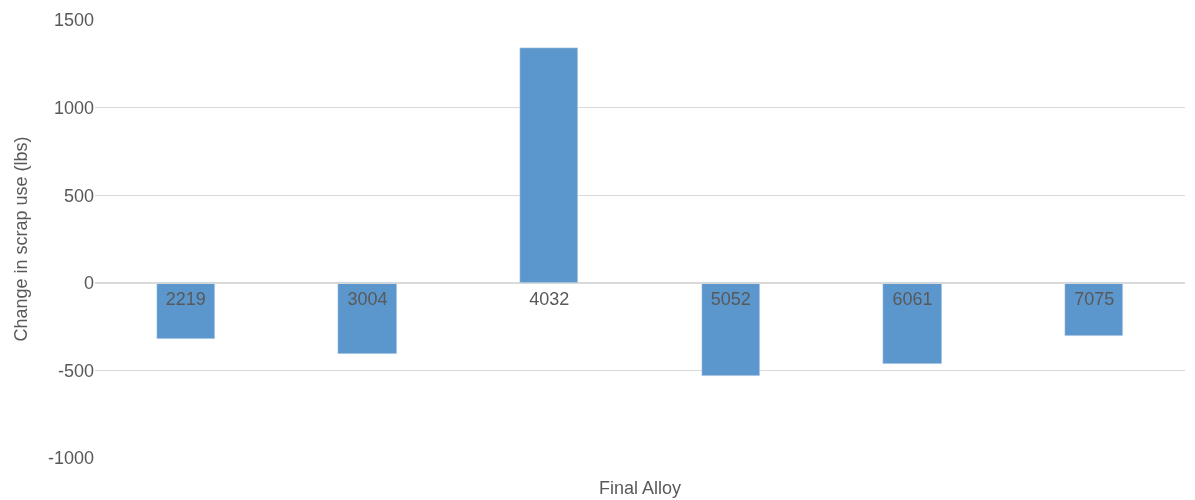  Describe the element at coordinates (549, 299) in the screenshot. I see `x-tick-label: 4032` at that location.